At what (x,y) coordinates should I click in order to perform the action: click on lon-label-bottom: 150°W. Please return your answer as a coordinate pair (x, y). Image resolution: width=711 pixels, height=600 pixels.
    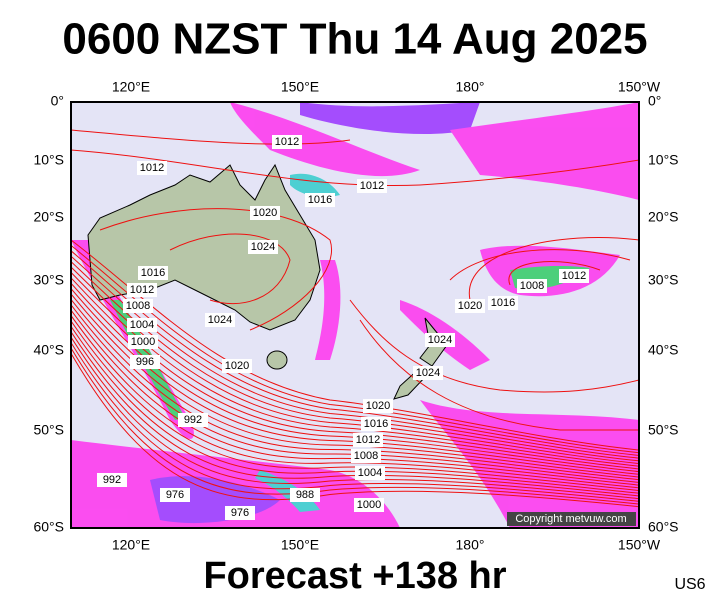
    Looking at the image, I should click on (639, 545).